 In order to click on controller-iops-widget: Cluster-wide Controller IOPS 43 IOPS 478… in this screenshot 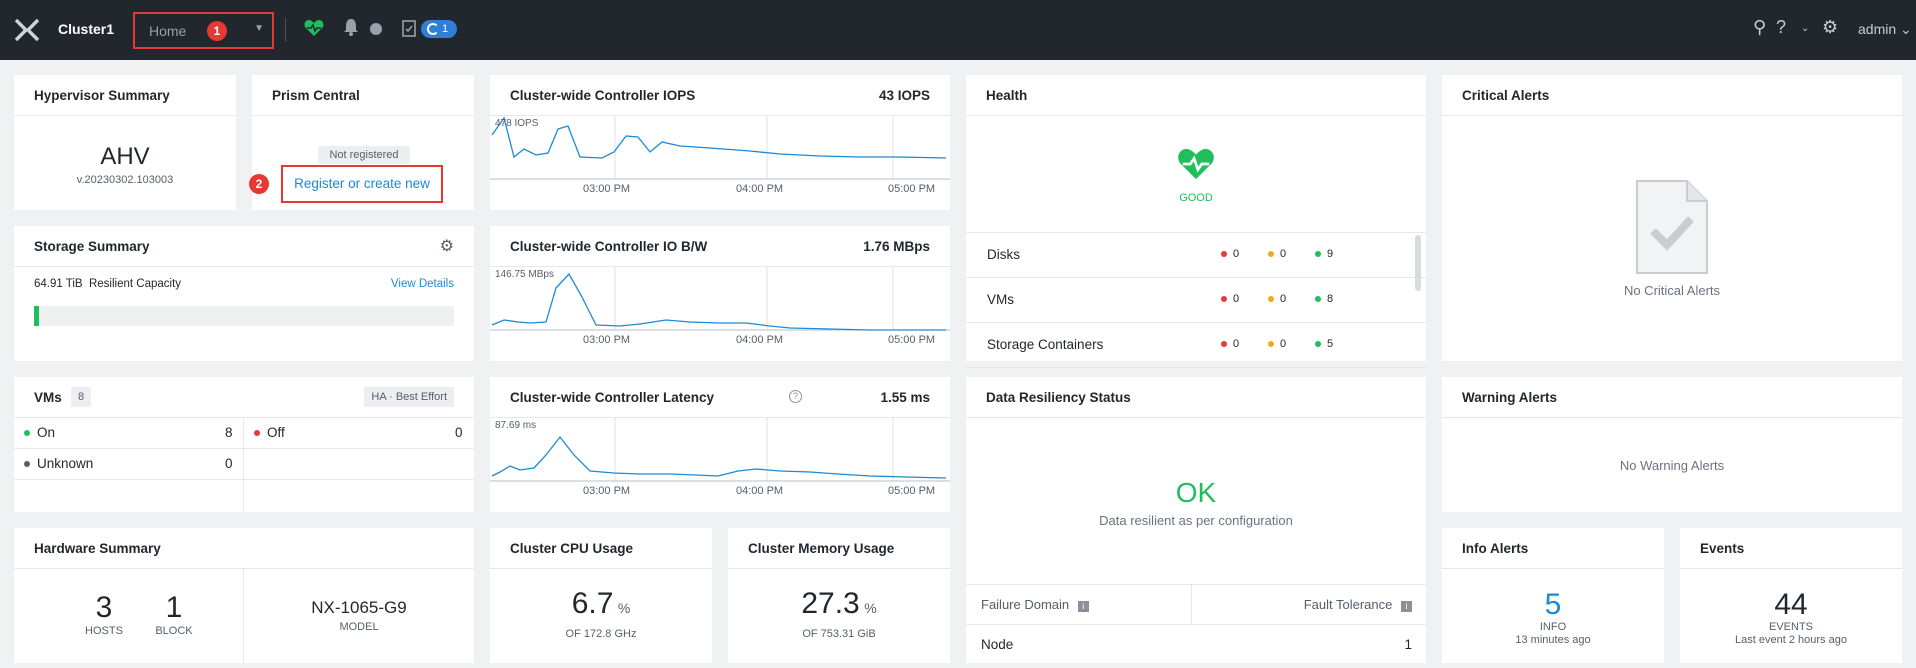, I will do `click(720, 142)`.